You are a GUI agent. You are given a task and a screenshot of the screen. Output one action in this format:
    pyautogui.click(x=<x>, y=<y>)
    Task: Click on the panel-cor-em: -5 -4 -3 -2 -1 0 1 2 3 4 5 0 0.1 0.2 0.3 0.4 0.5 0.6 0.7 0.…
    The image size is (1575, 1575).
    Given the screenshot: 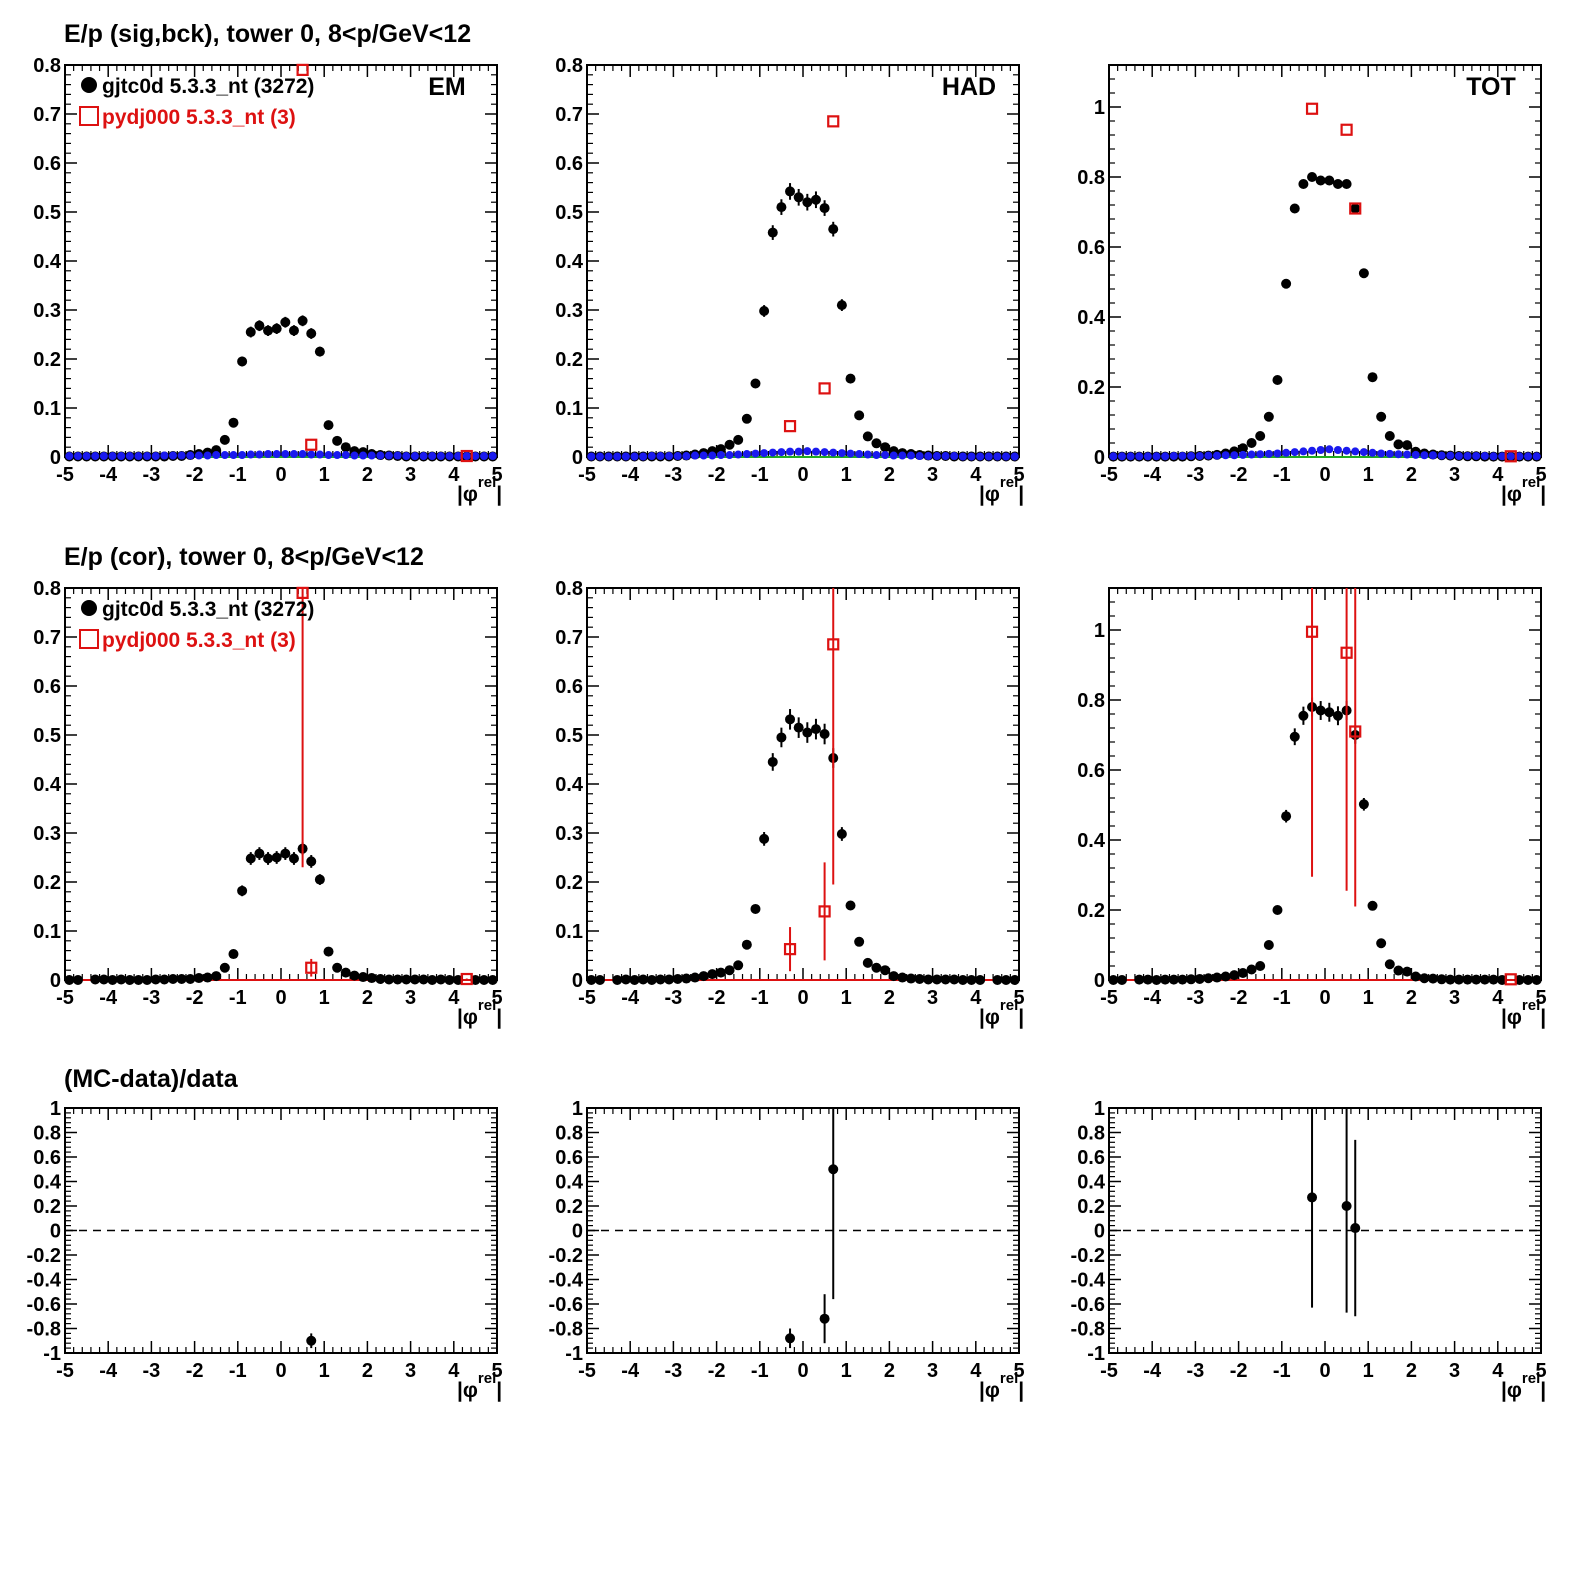 What is the action you would take?
    pyautogui.click(x=267, y=803)
    